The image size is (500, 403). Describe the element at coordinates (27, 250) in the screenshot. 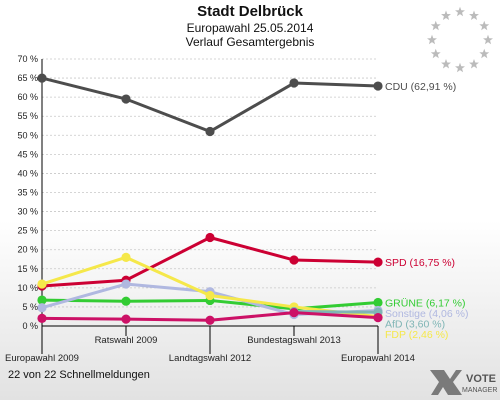

I see `y-tick-label: 20 %` at that location.